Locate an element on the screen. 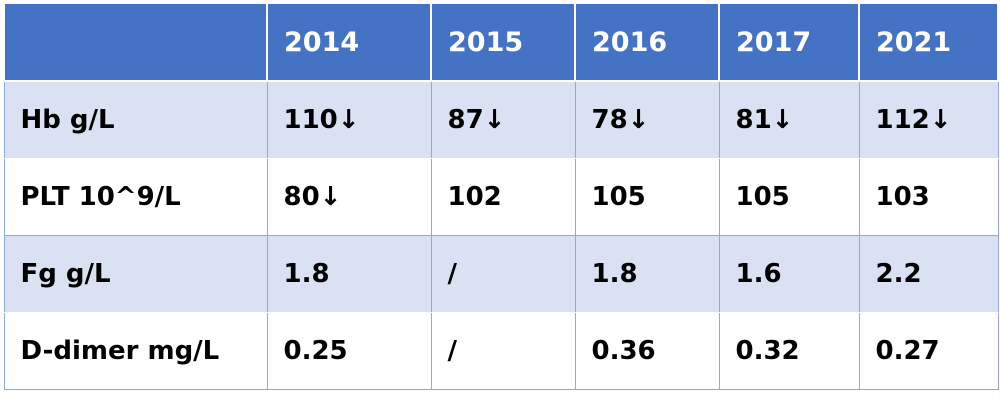 The image size is (1000, 403). table-cell: 78↓ is located at coordinates (647, 119).